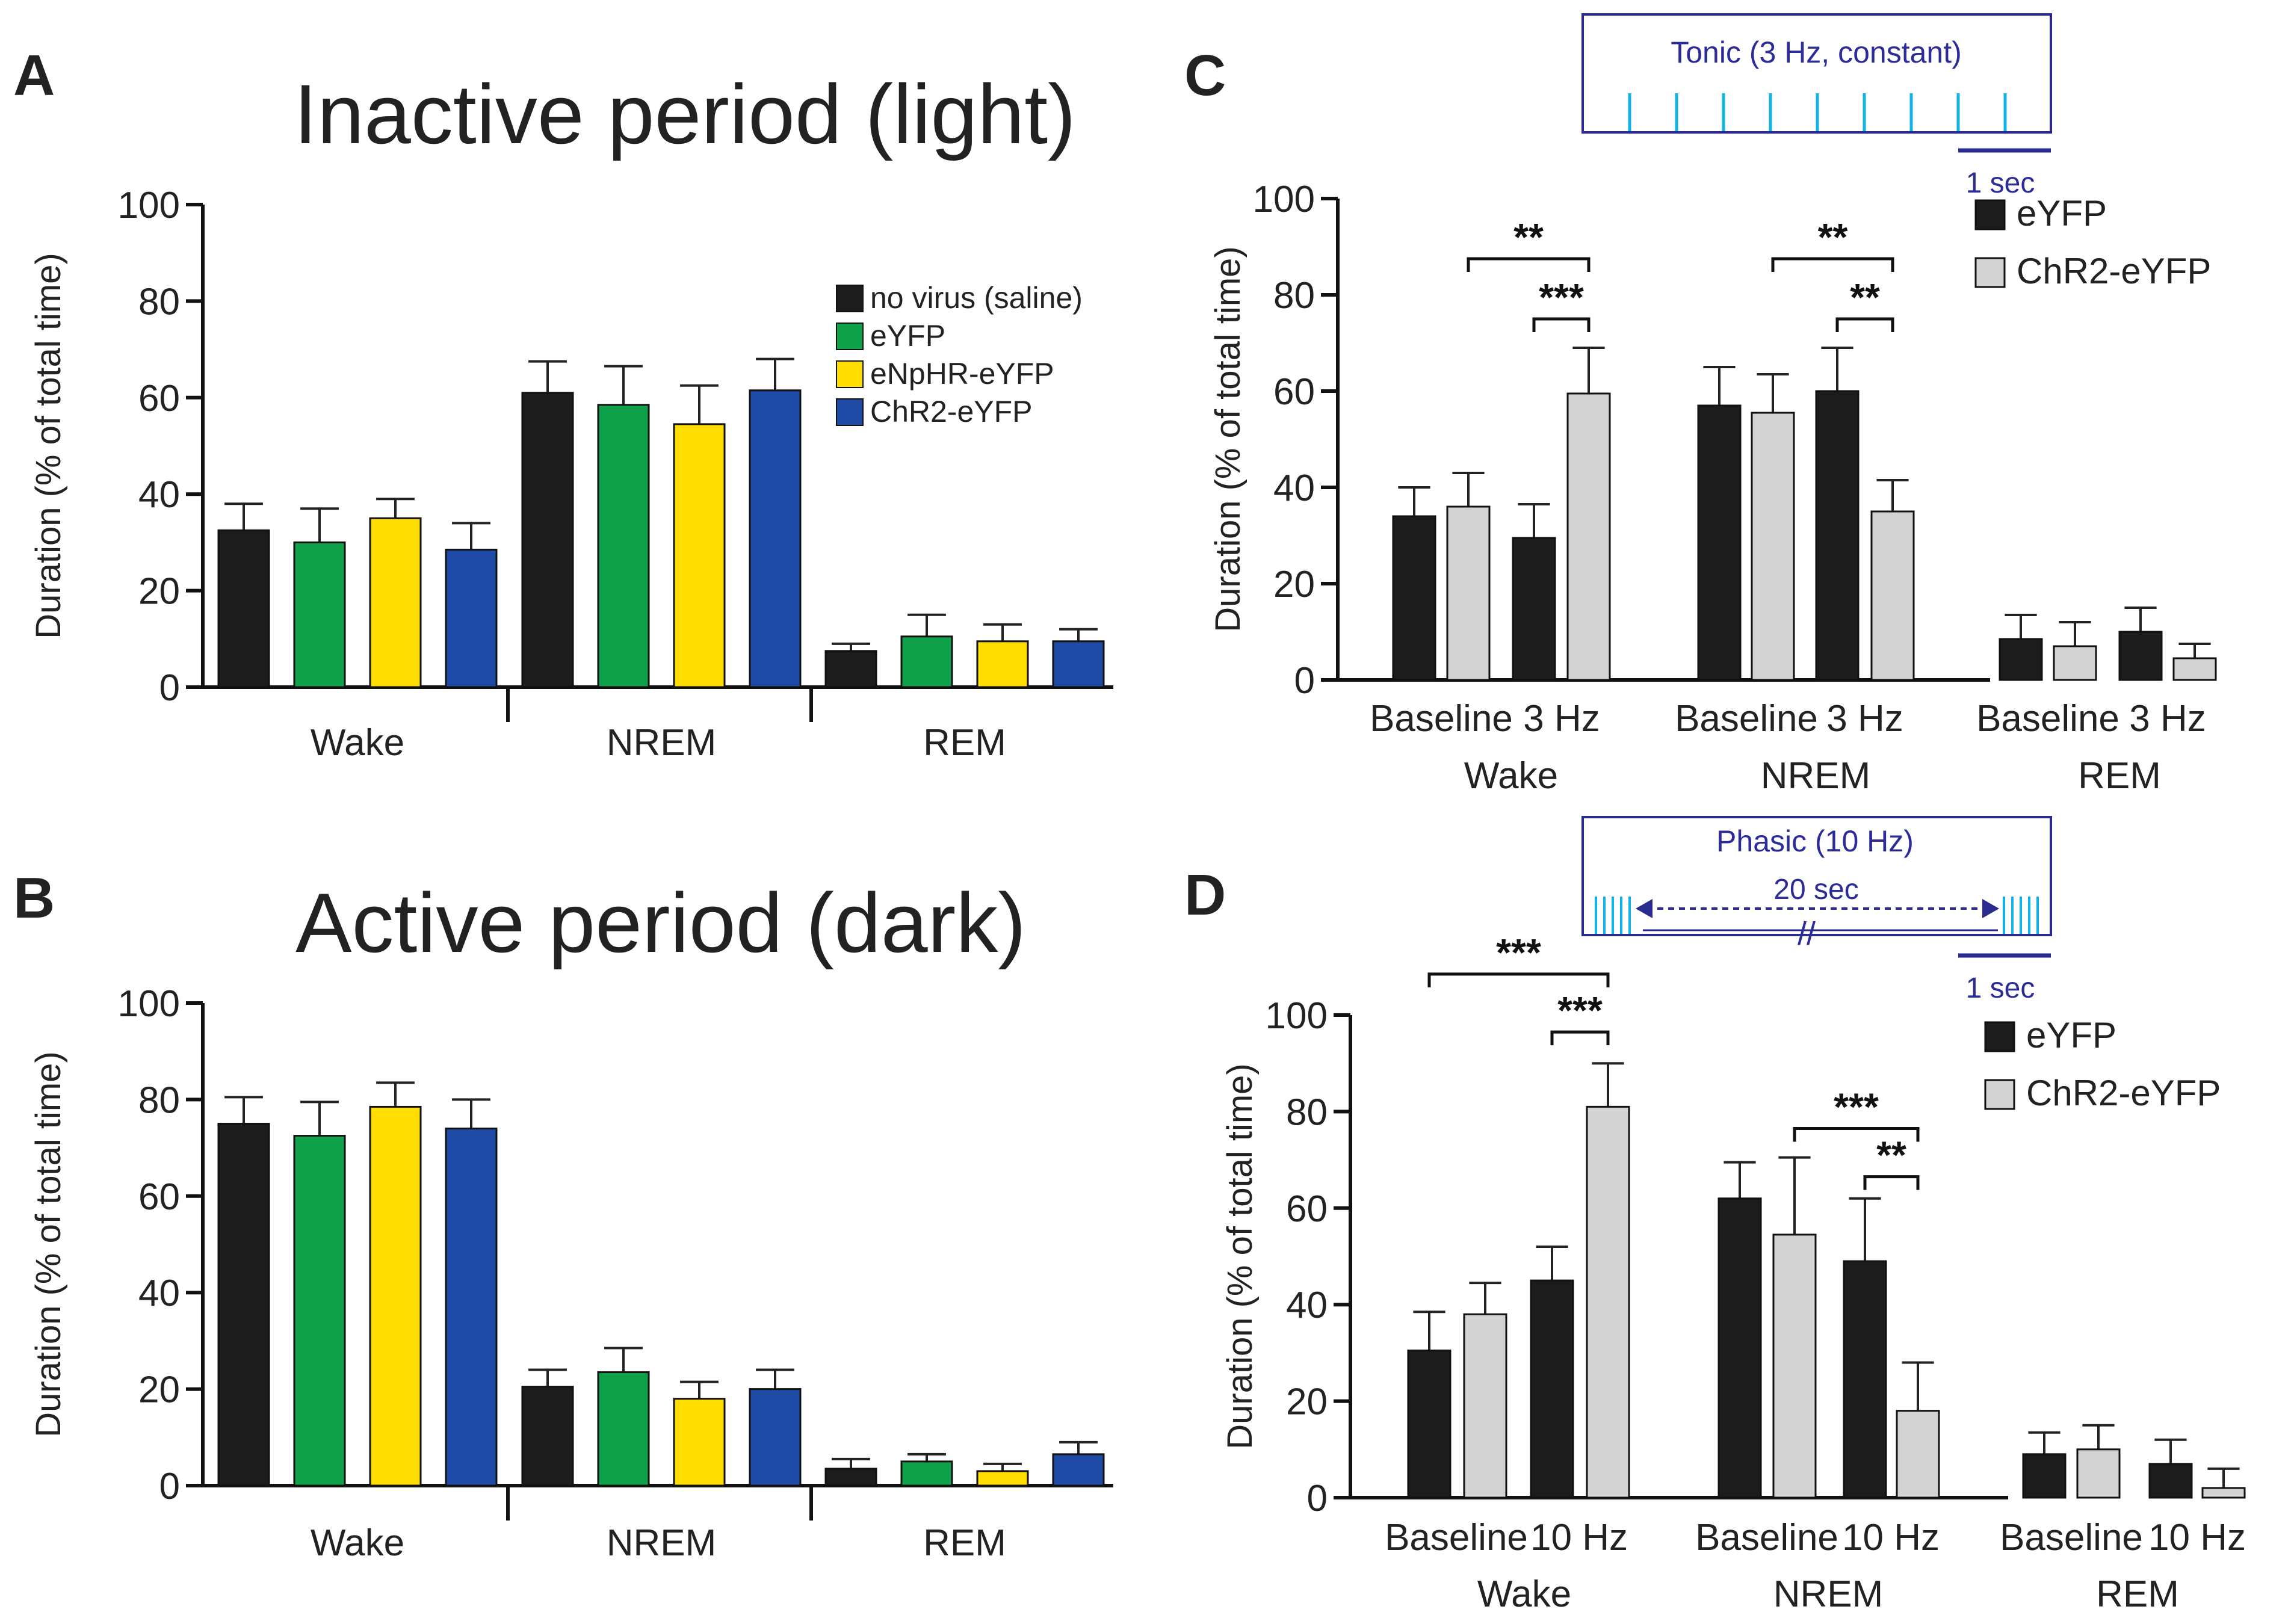 The image size is (2294, 1624). What do you see at coordinates (1817, 52) in the screenshot?
I see `protocol-title: Tonic (3 Hz, constant)` at bounding box center [1817, 52].